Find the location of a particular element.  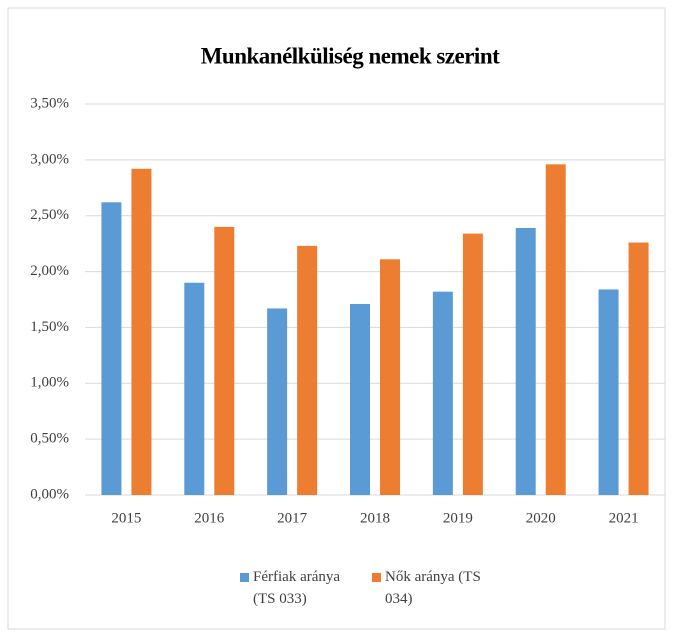

y-tick-label: 0,00% is located at coordinates (49, 494).